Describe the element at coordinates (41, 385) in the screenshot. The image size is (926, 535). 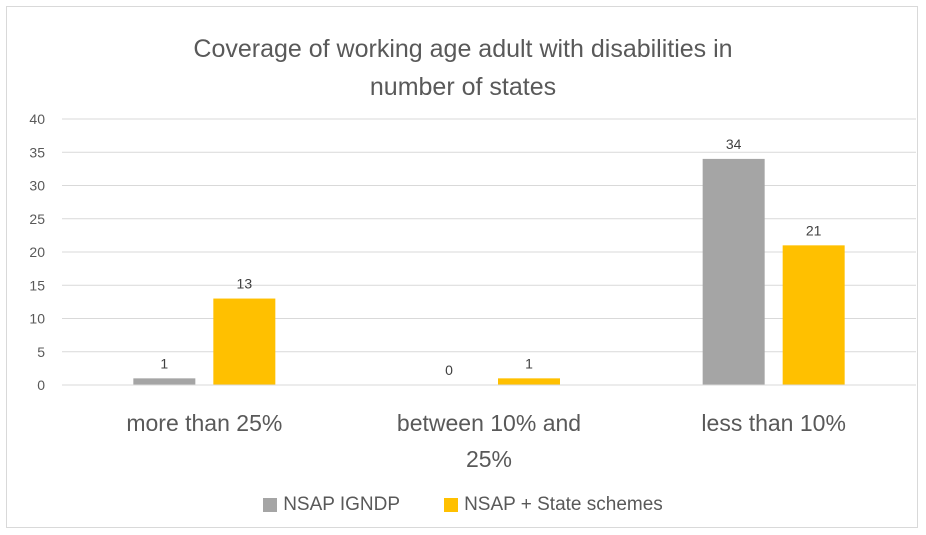
I see `y-tick-label-0: 0` at that location.